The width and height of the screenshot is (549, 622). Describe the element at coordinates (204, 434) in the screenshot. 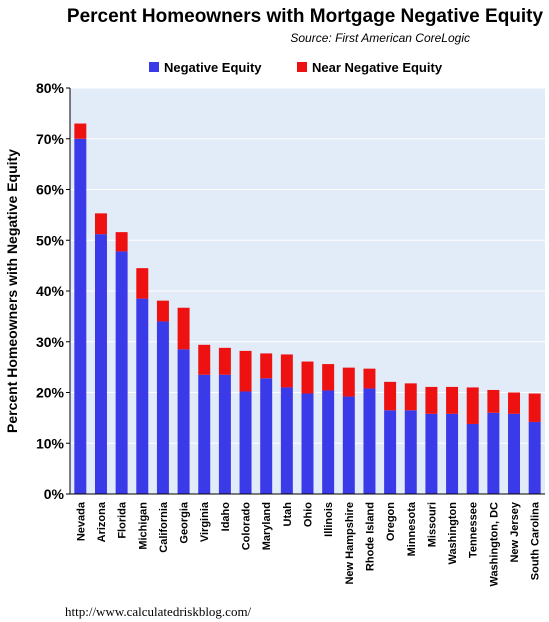

I see `bar-negative-equity-virginia` at that location.